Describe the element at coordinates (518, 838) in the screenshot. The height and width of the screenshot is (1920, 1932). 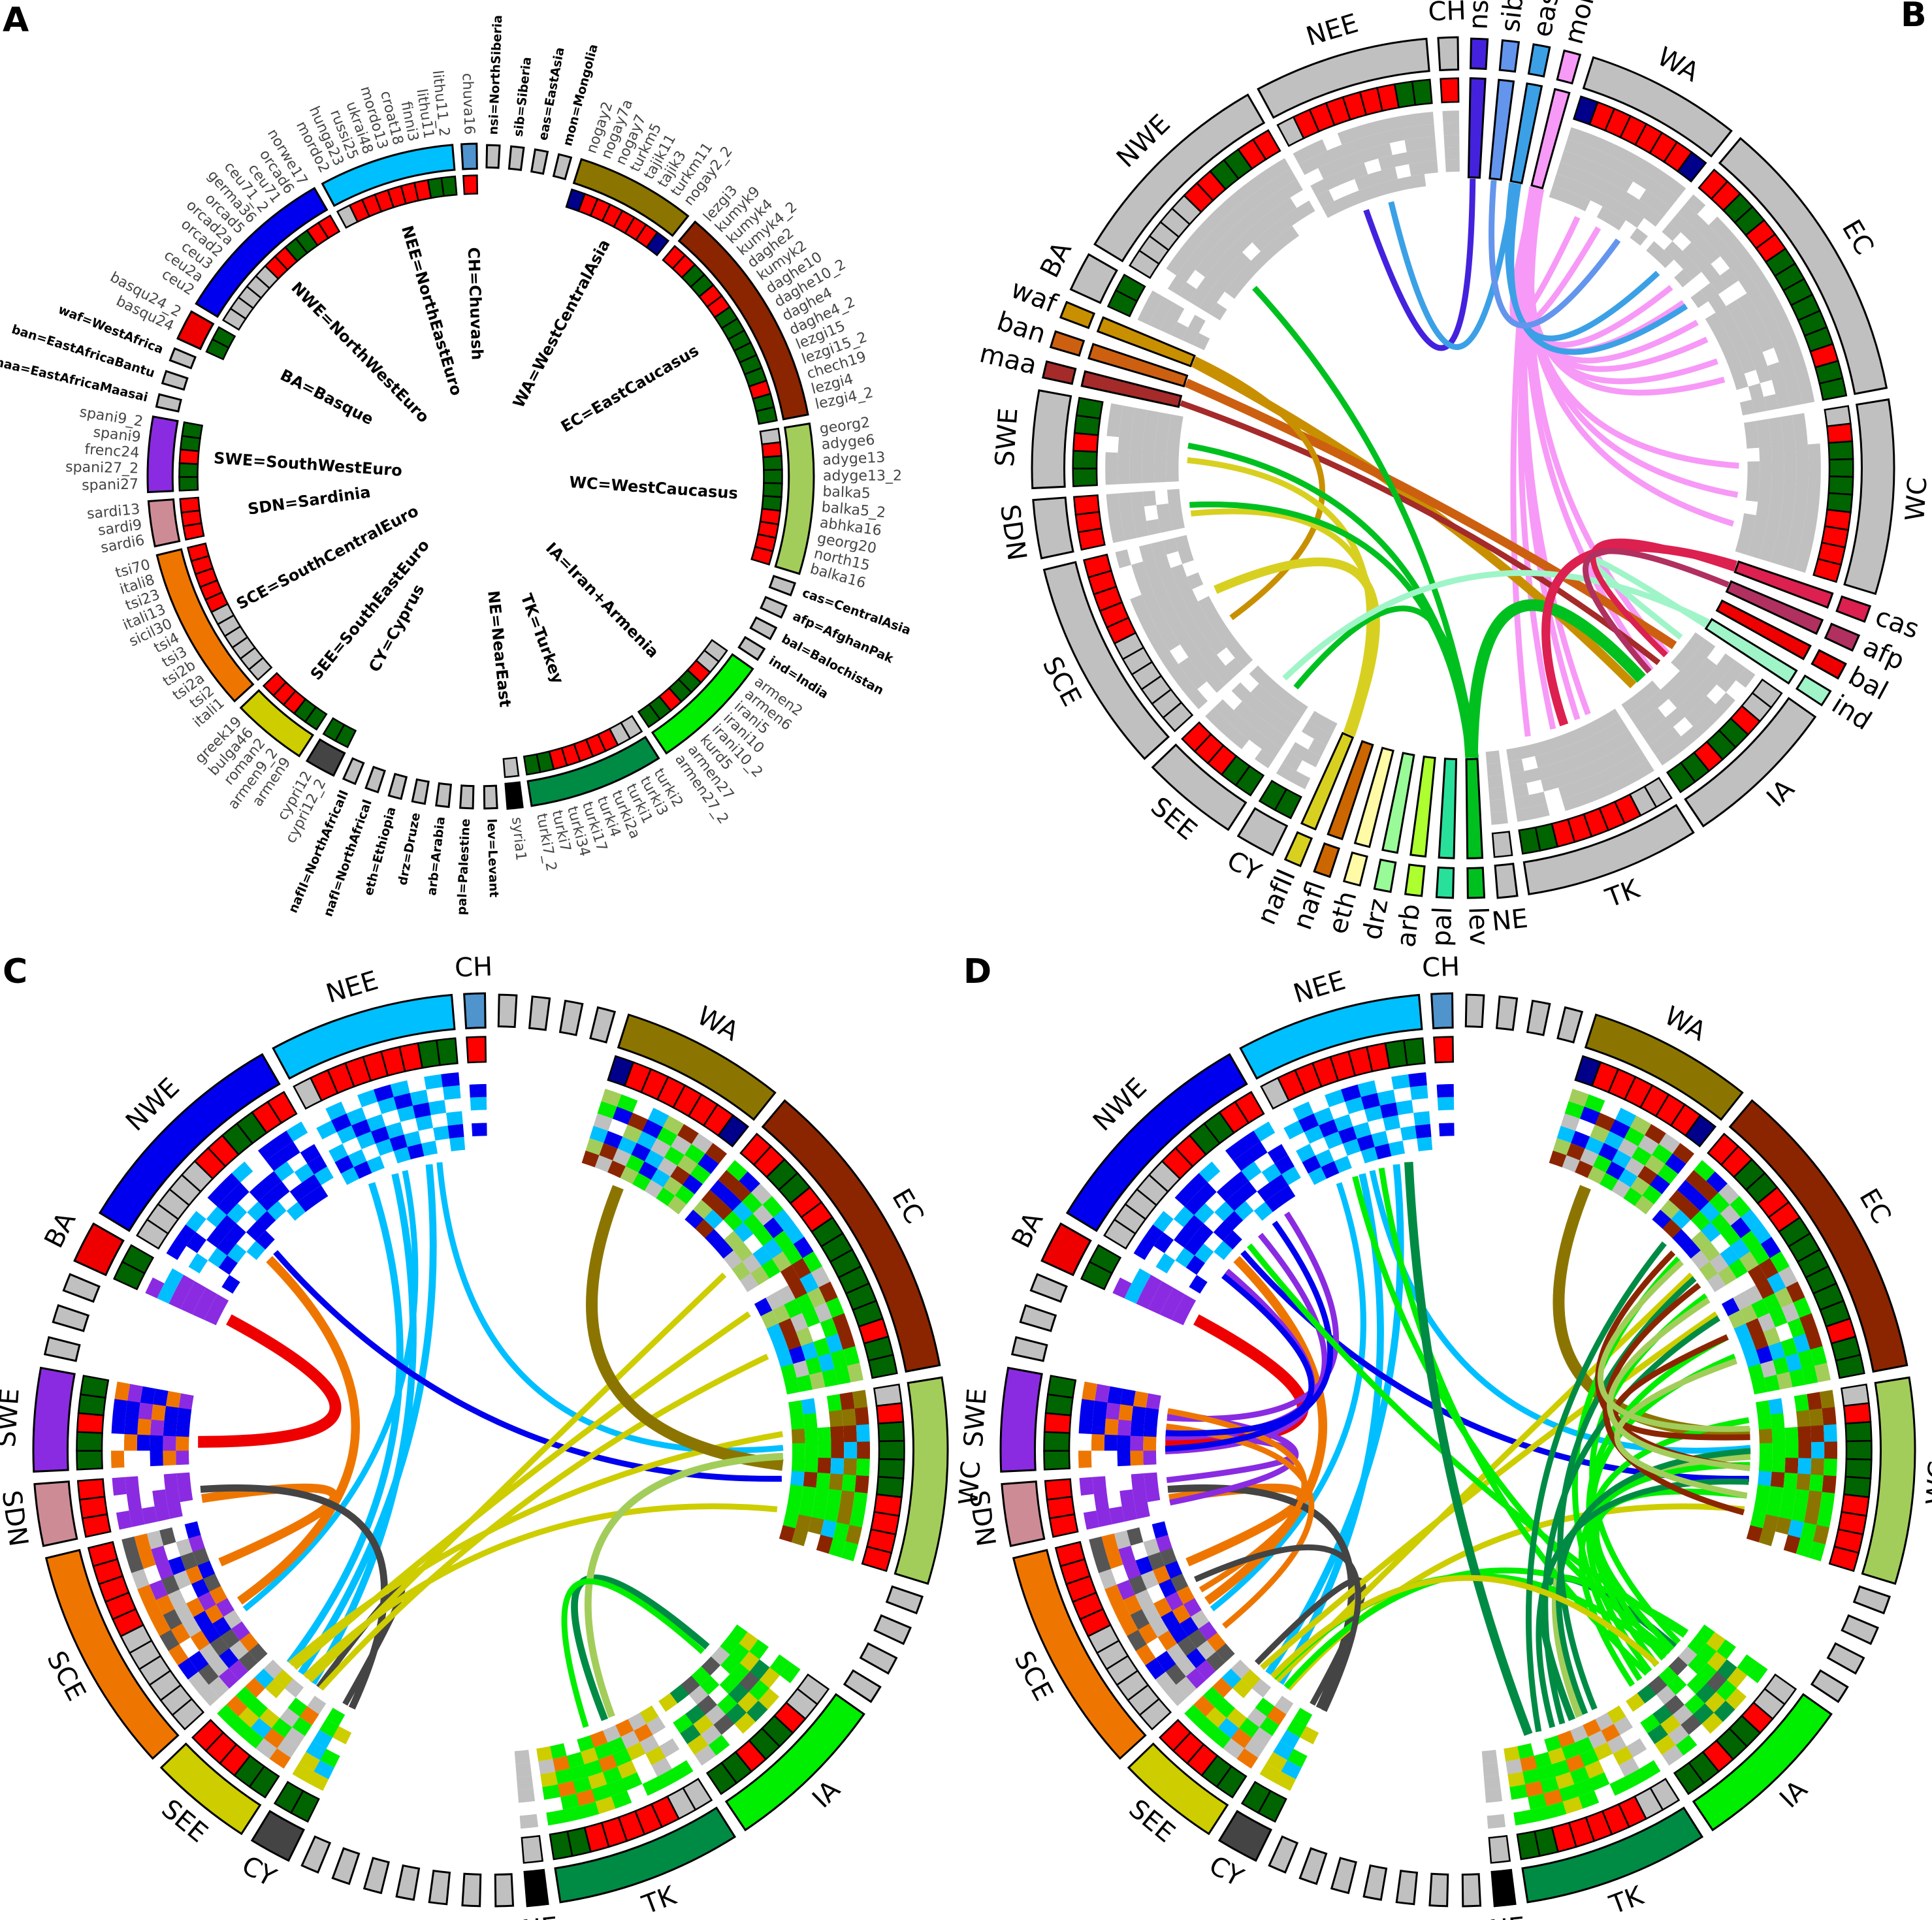
I see `population-label: syria1` at that location.